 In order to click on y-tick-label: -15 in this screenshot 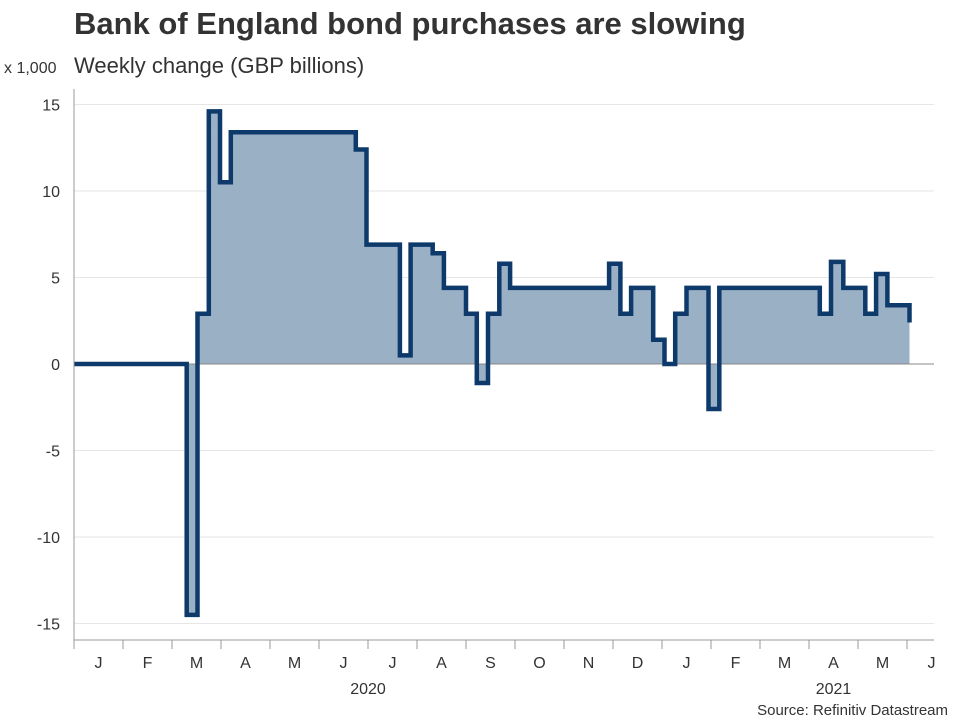, I will do `click(48, 625)`.